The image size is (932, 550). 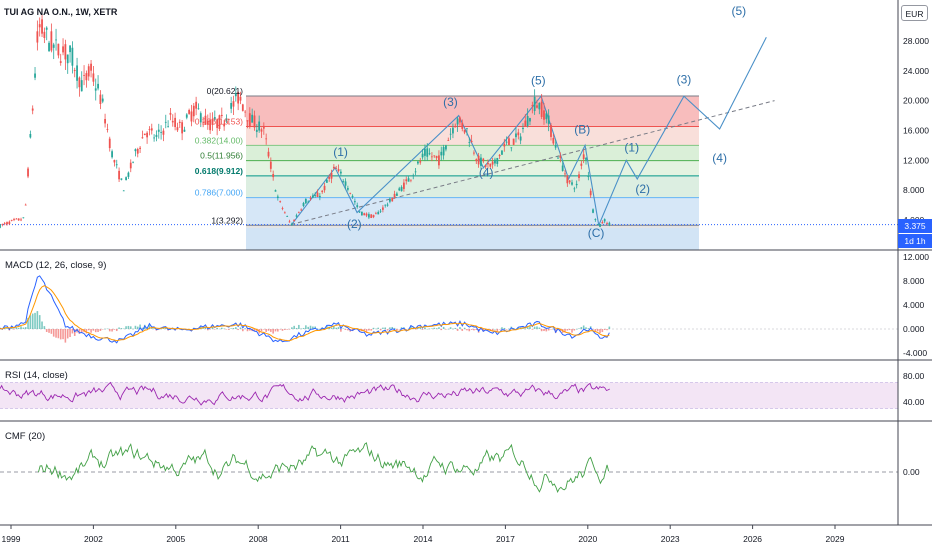 What do you see at coordinates (914, 305) in the screenshot?
I see `macd-tick-label: 4.000` at bounding box center [914, 305].